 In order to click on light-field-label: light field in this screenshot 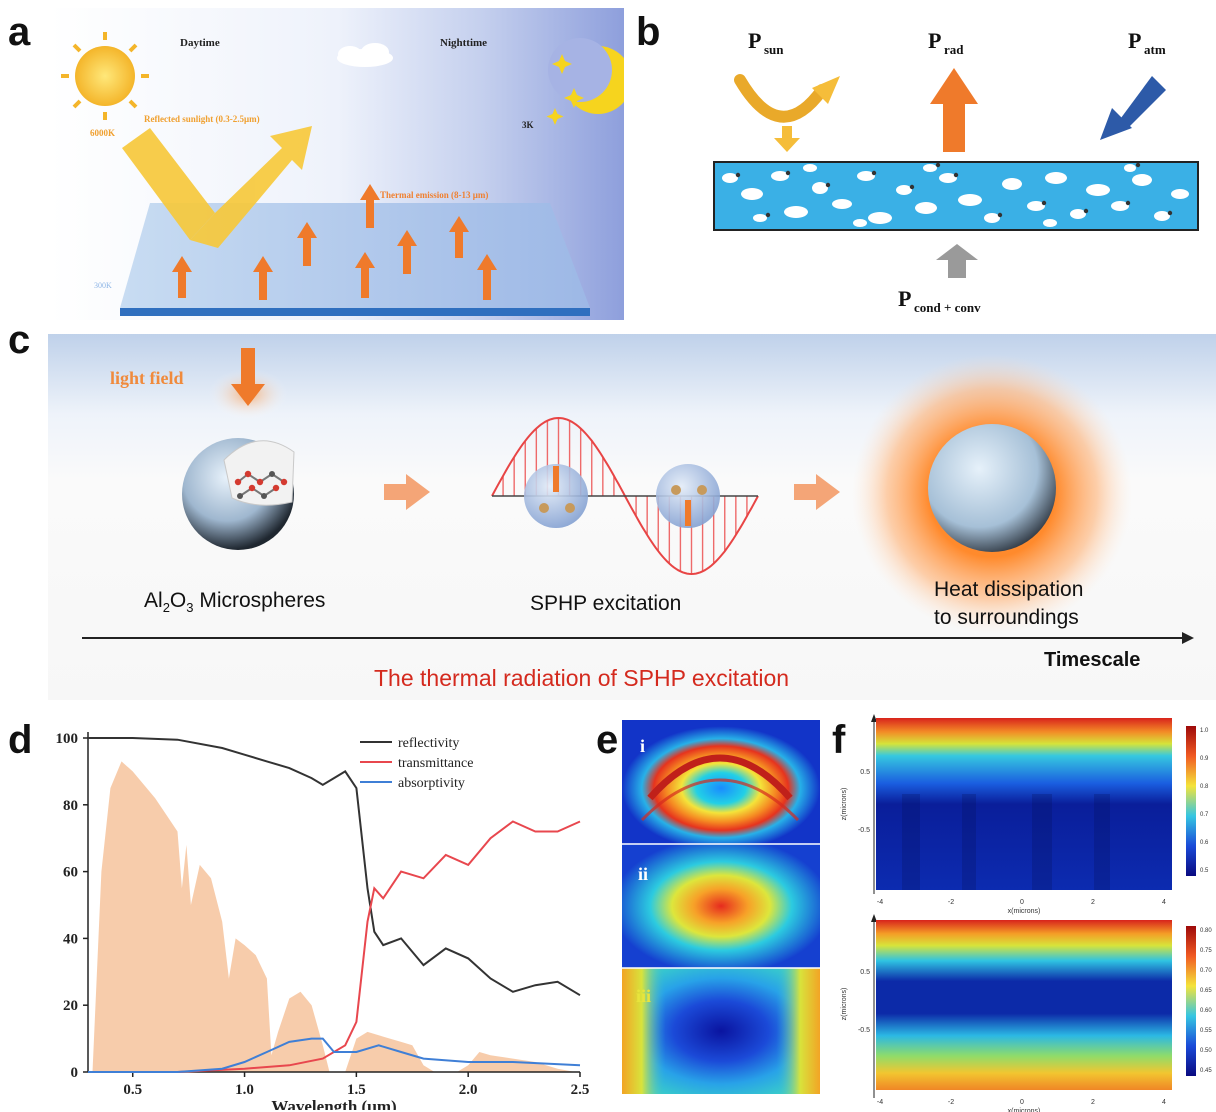, I will do `click(147, 378)`.